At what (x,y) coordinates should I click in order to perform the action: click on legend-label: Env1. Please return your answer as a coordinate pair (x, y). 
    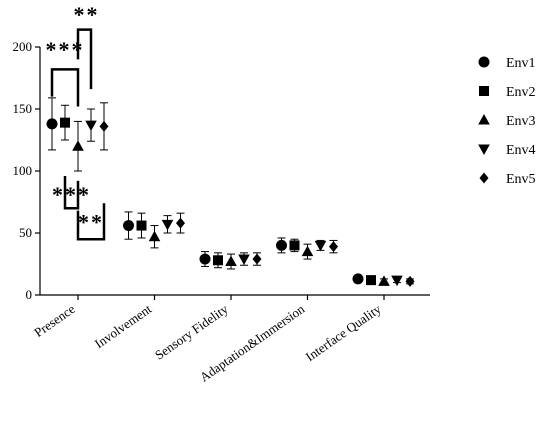
    Looking at the image, I should click on (521, 63).